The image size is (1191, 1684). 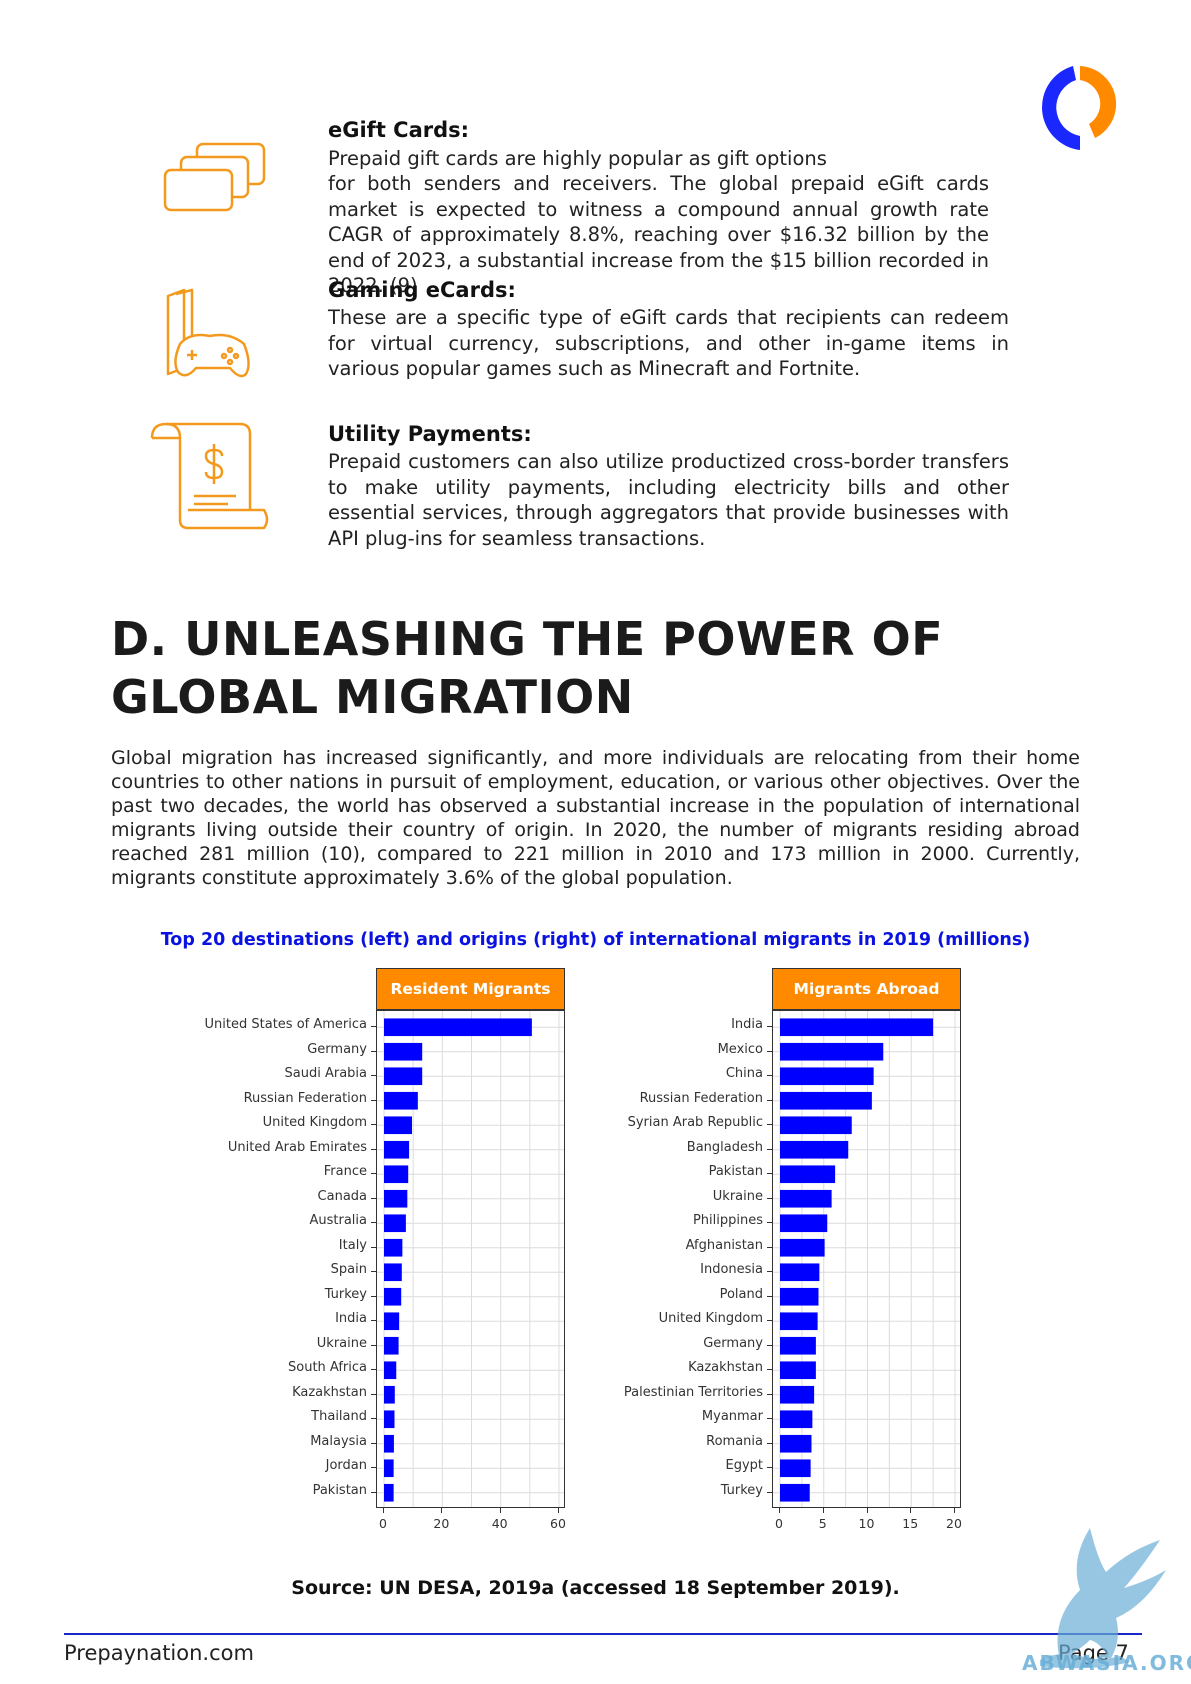 I want to click on category-label: Jordan, so click(x=346, y=1466).